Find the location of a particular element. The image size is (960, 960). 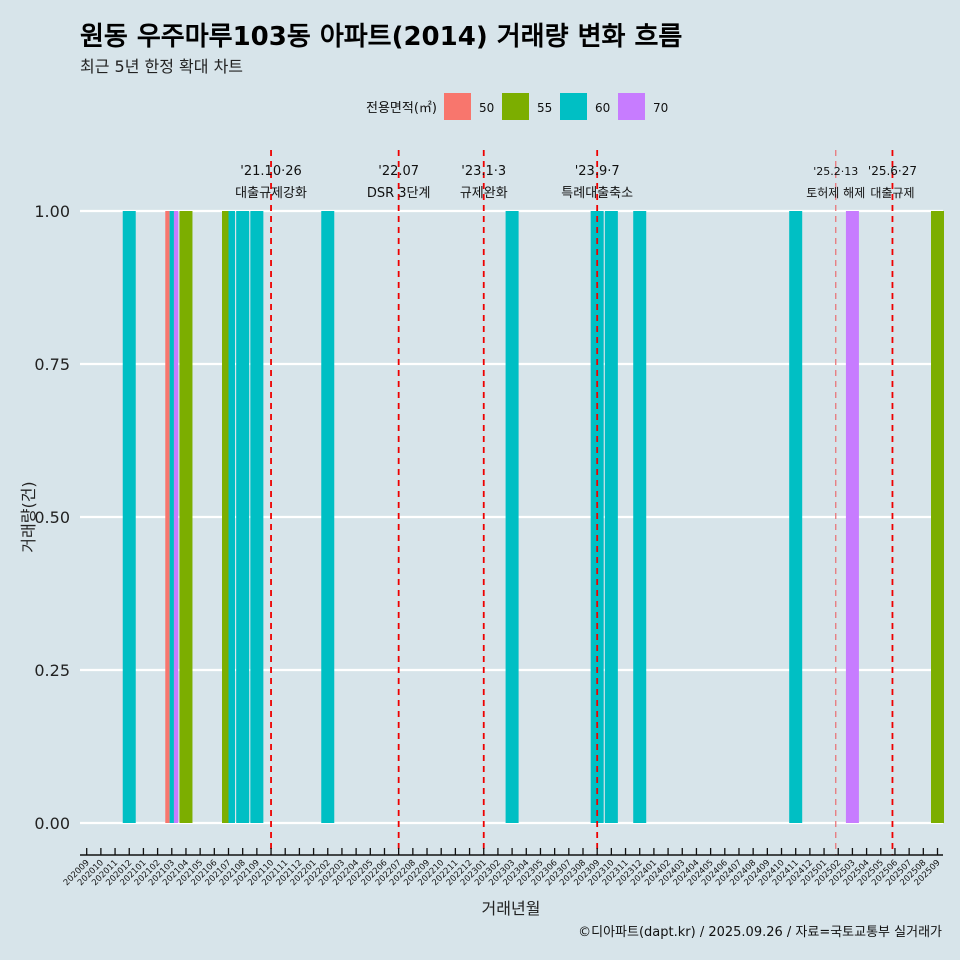

event-label: 대출규제강화 is located at coordinates (271, 193).